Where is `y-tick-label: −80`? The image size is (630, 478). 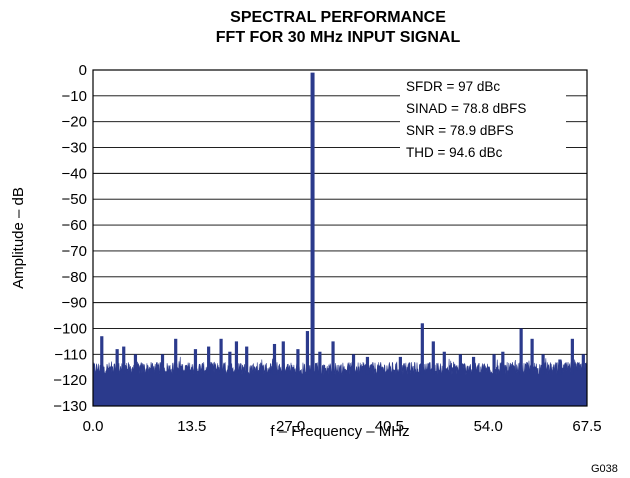 y-tick-label: −80 is located at coordinates (74, 277).